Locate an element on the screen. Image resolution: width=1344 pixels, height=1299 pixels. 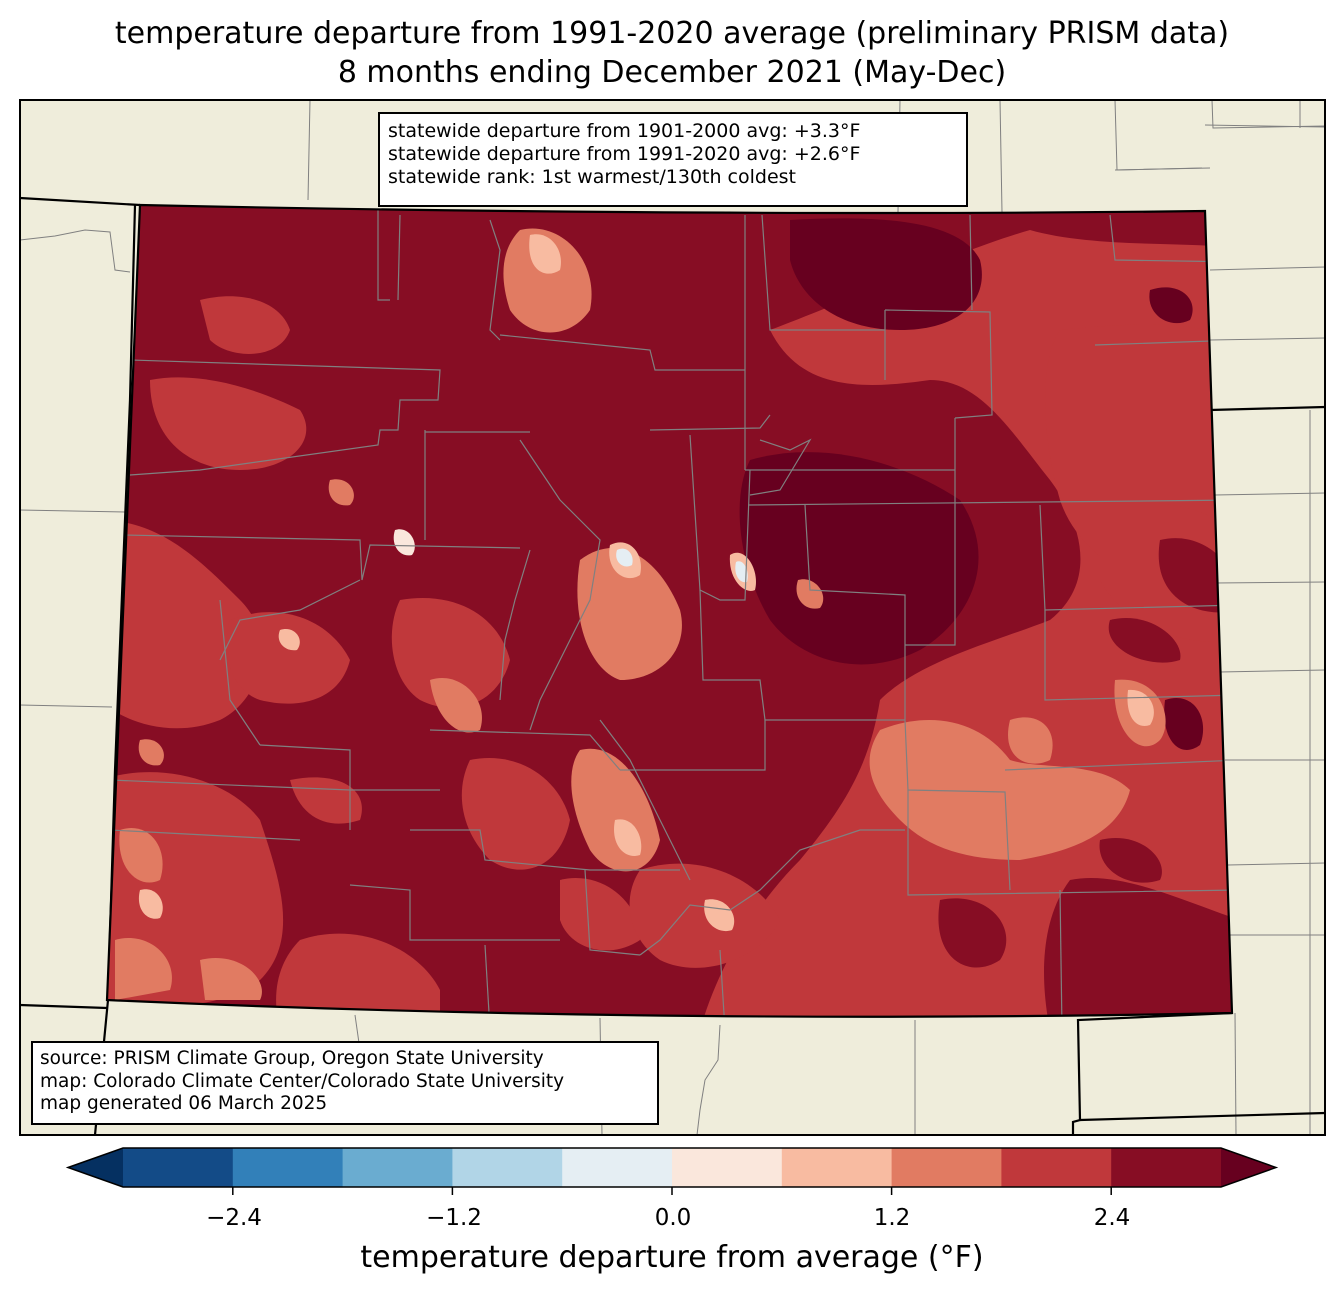
colorbar-outline is located at coordinates (672, 1167).